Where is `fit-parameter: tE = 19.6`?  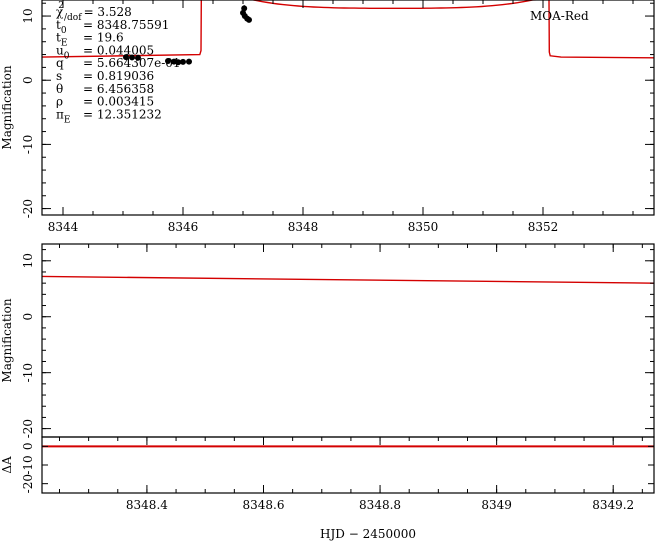
fit-parameter: tE = 19.6 is located at coordinates (90, 40).